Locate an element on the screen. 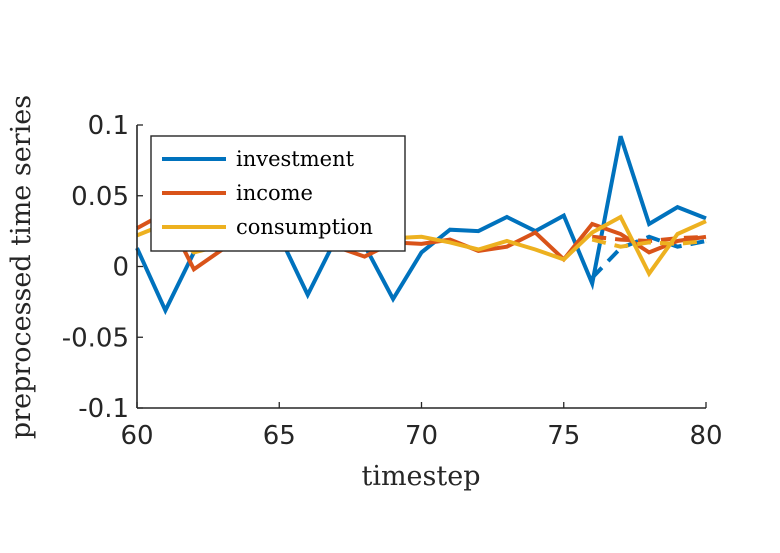 The image size is (780, 553). x-tick-label: 70 is located at coordinates (421, 436).